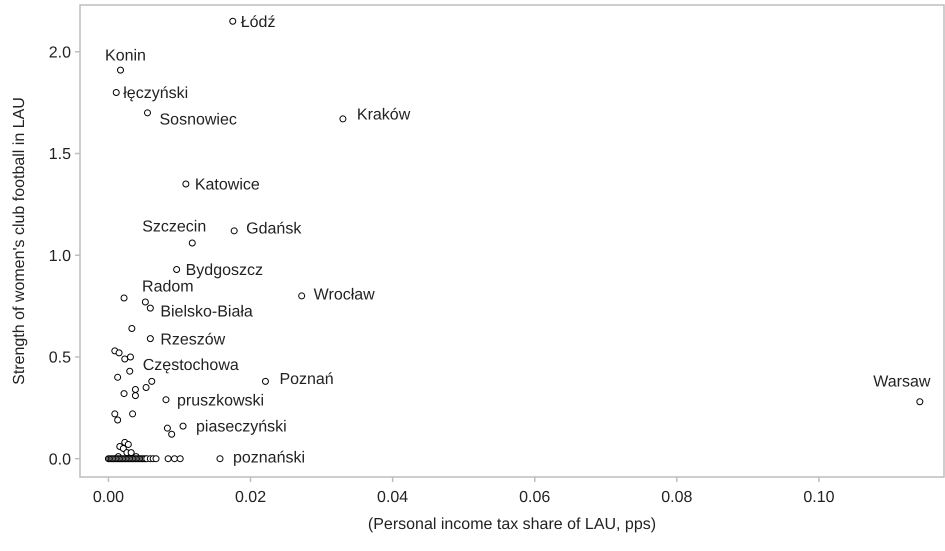  I want to click on x-tick-label: 0.04, so click(392, 497).